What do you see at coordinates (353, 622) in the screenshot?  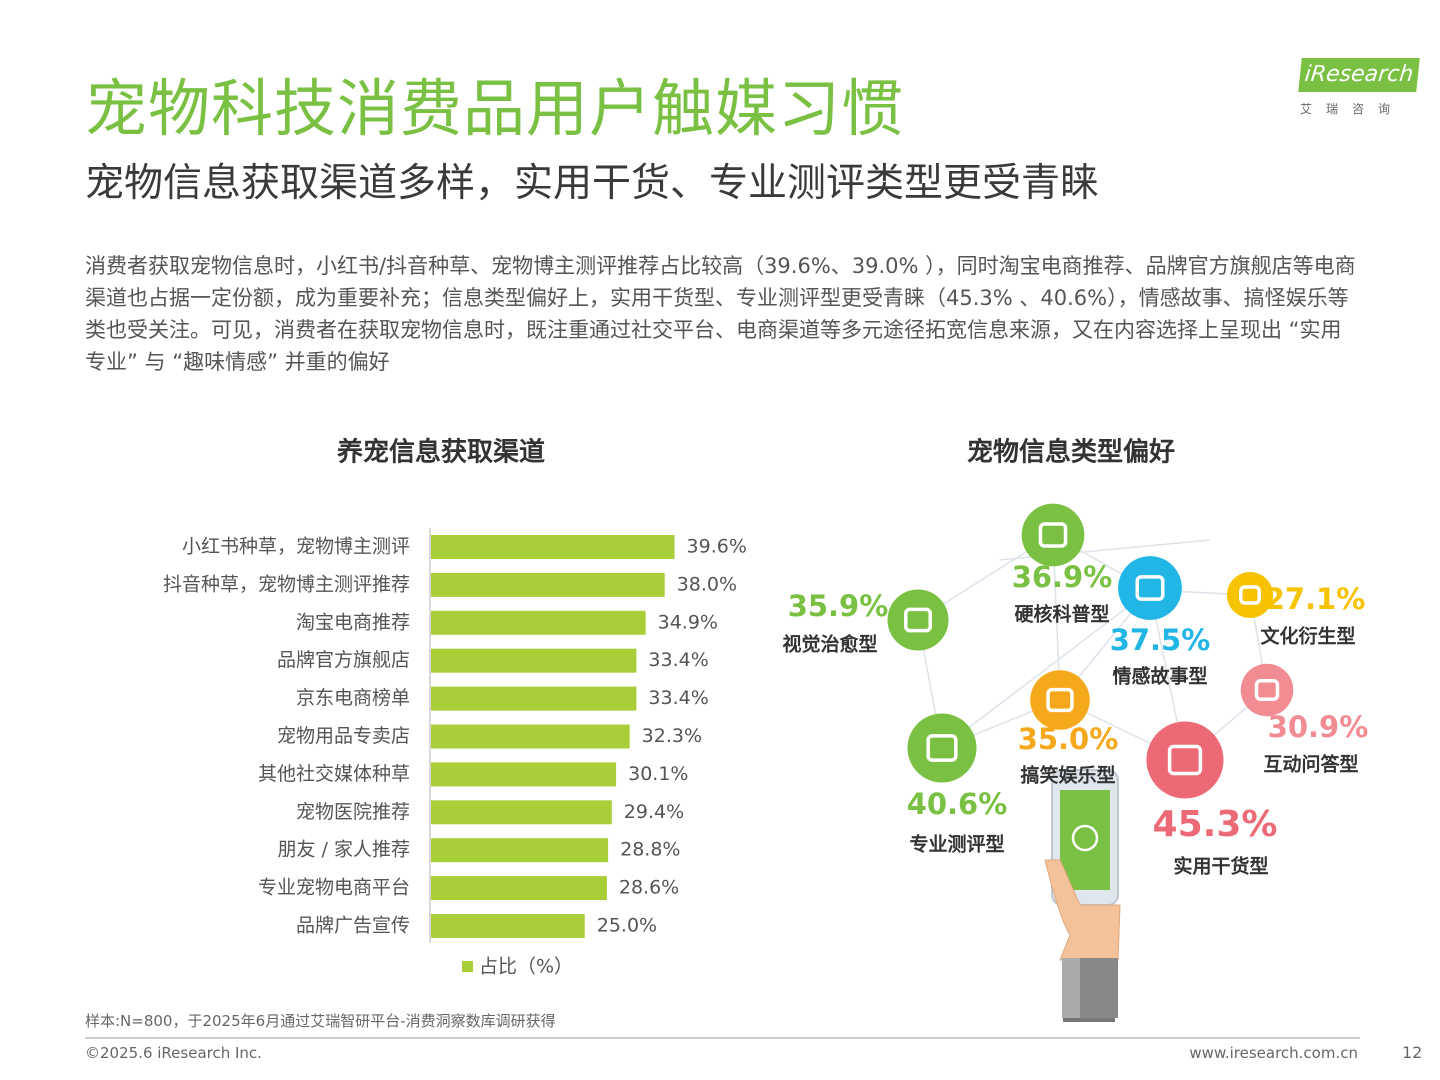 I see `category-label: 淘宝电商推荐` at bounding box center [353, 622].